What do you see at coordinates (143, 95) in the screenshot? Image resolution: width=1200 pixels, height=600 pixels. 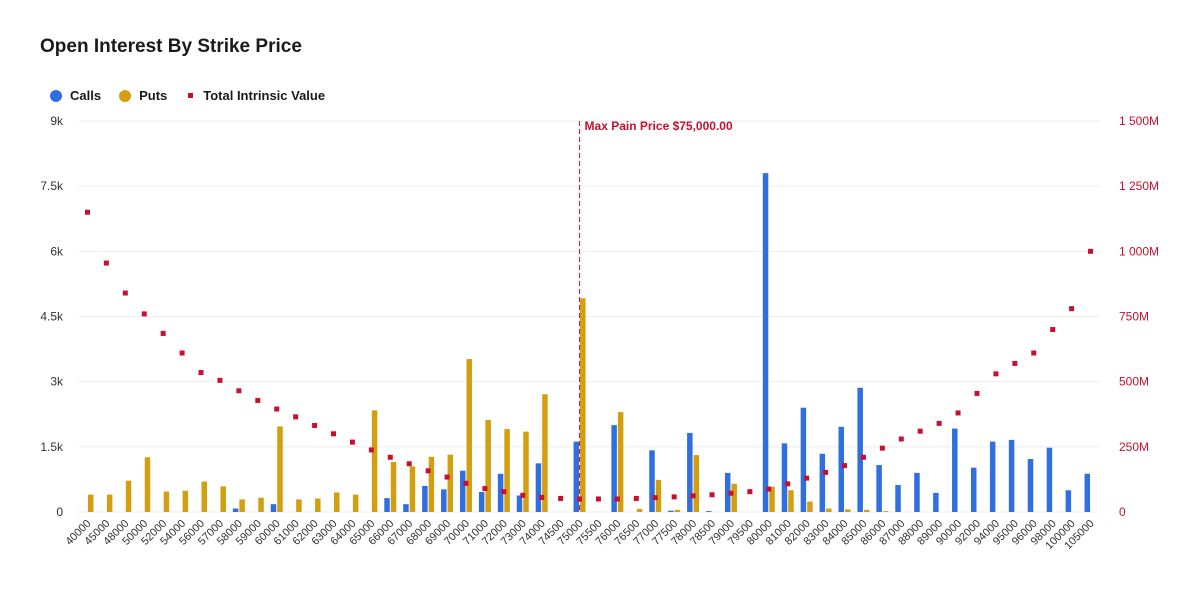 I see `legend-item-puts: Puts` at bounding box center [143, 95].